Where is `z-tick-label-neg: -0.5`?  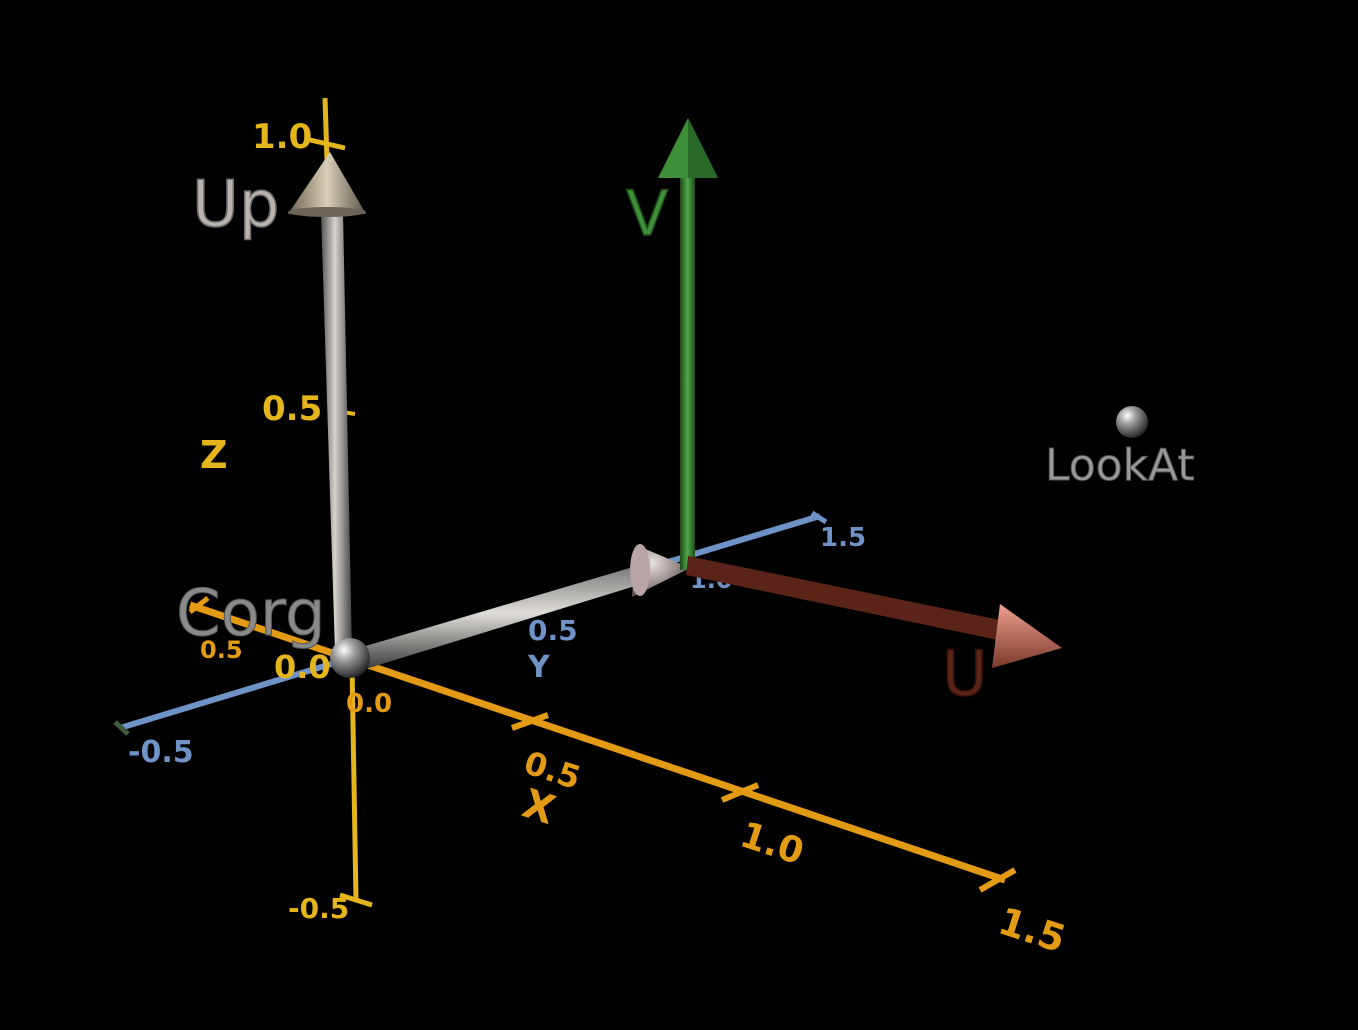
z-tick-label-neg: -0.5 is located at coordinates (318, 908).